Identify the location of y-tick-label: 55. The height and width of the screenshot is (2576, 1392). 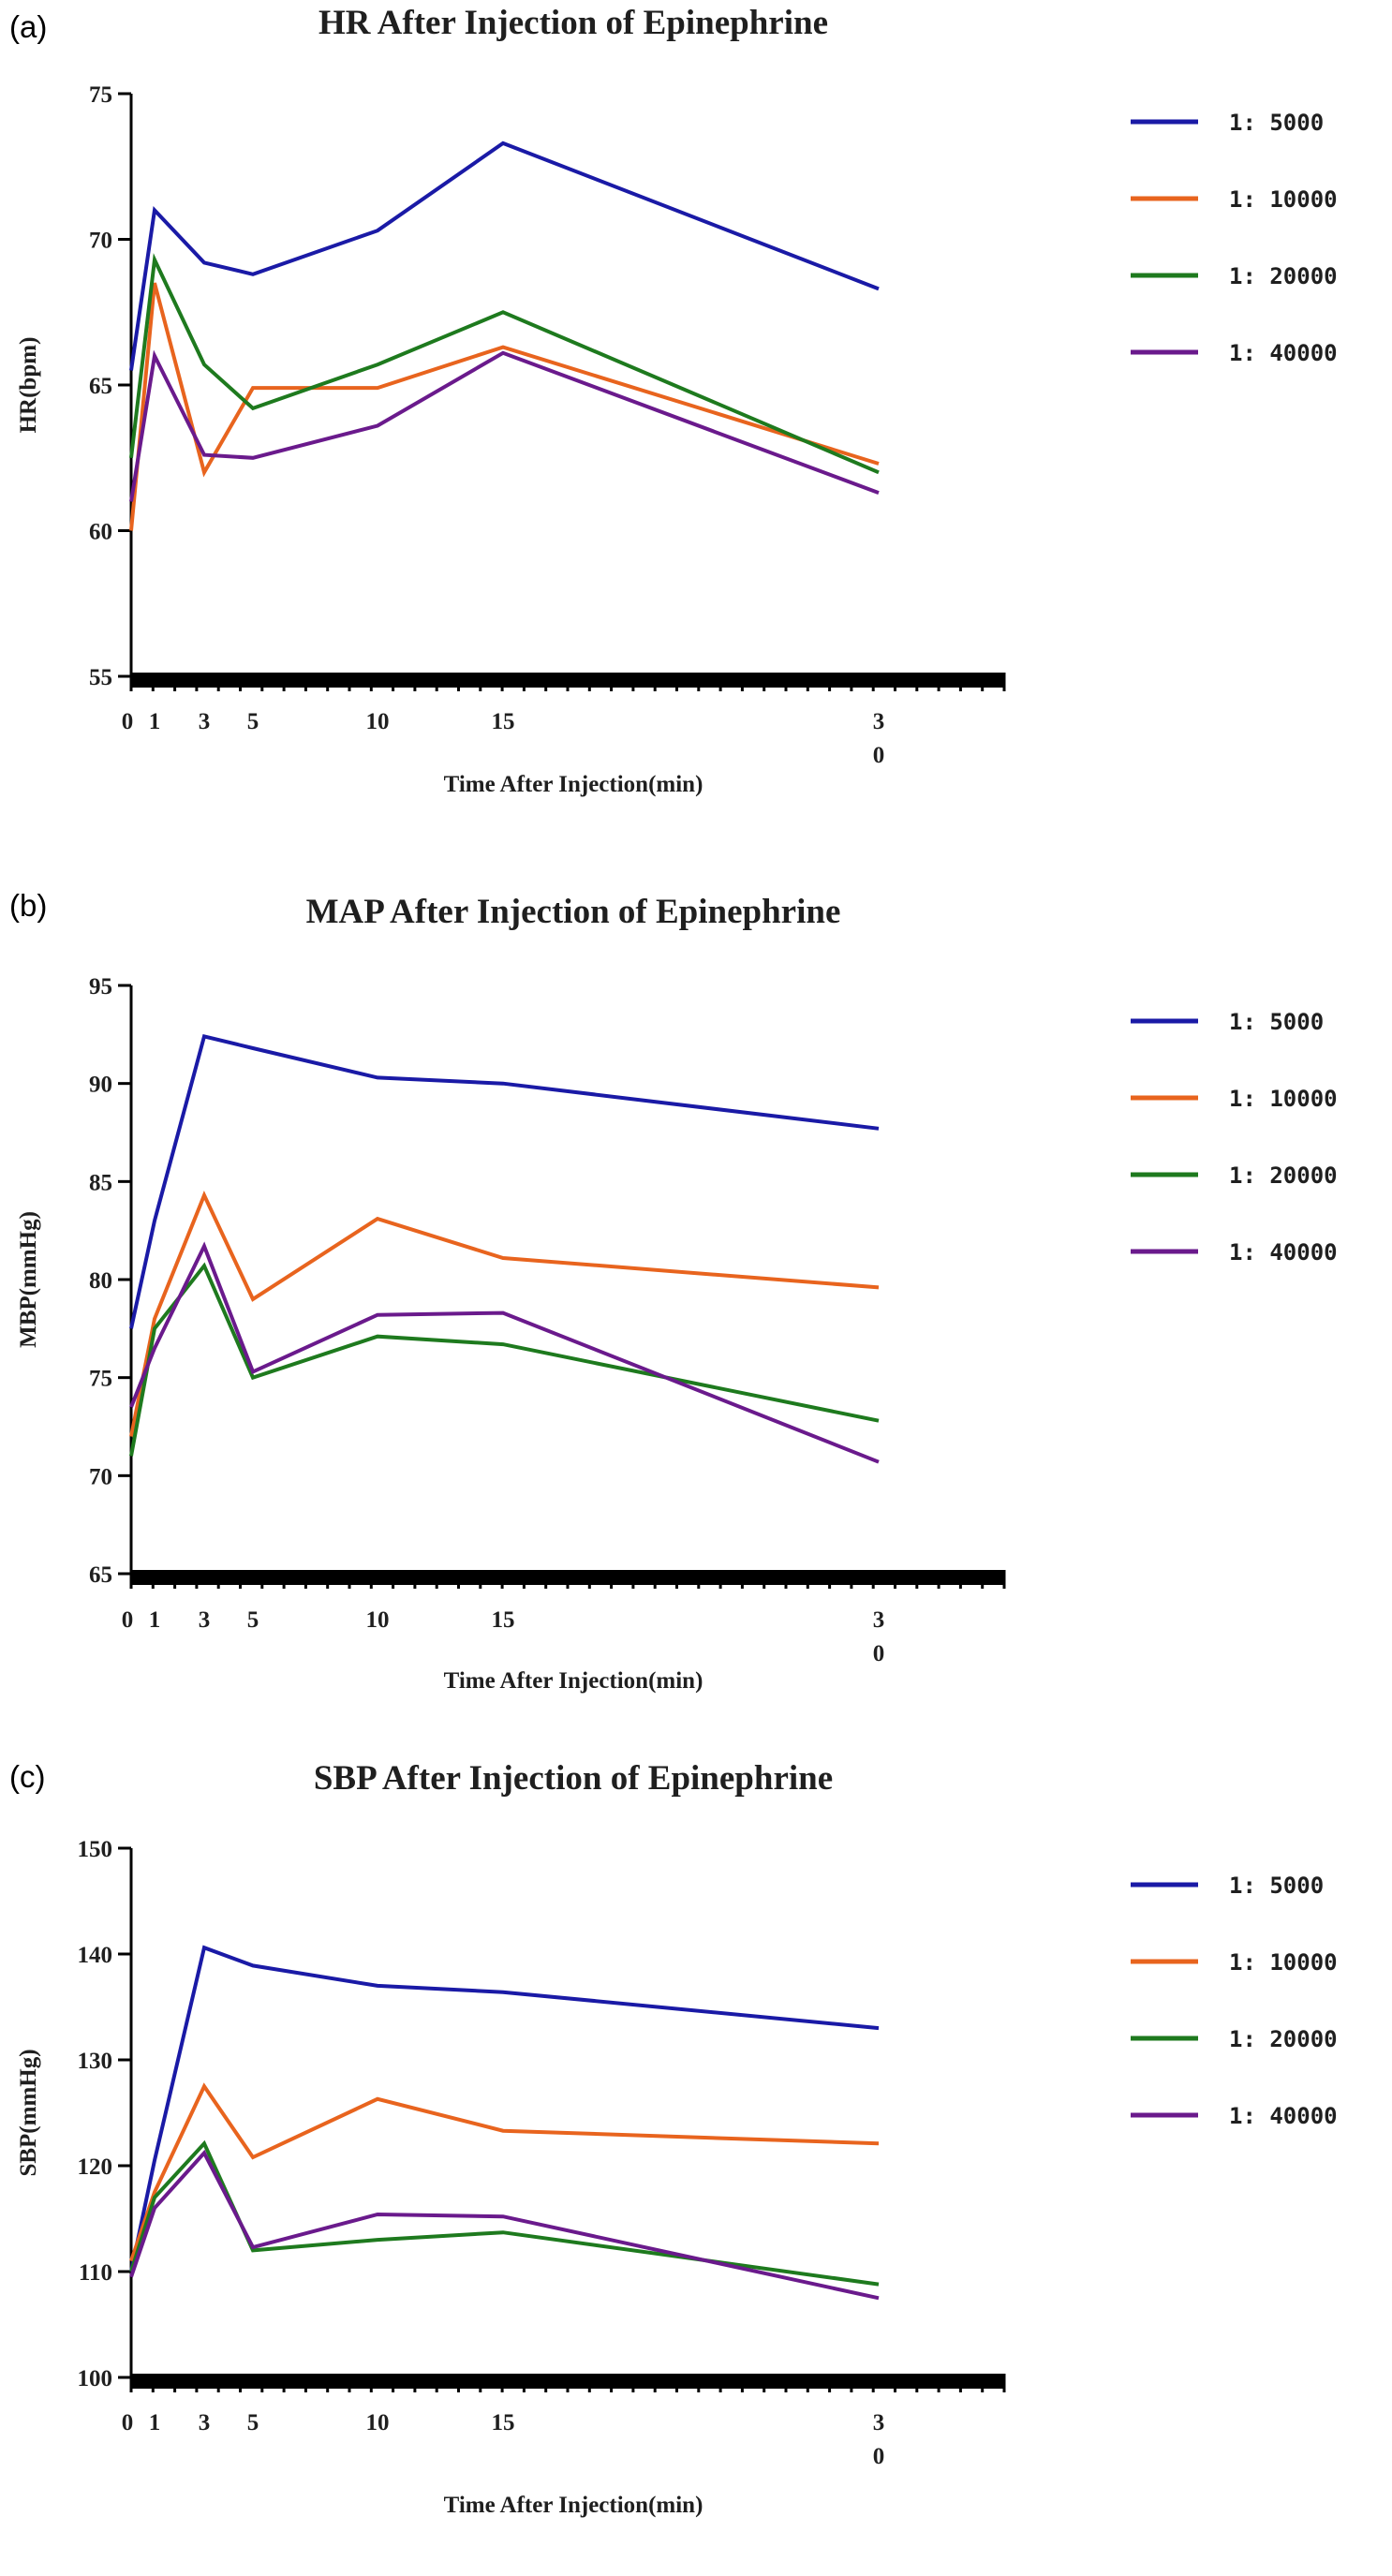
(100, 677).